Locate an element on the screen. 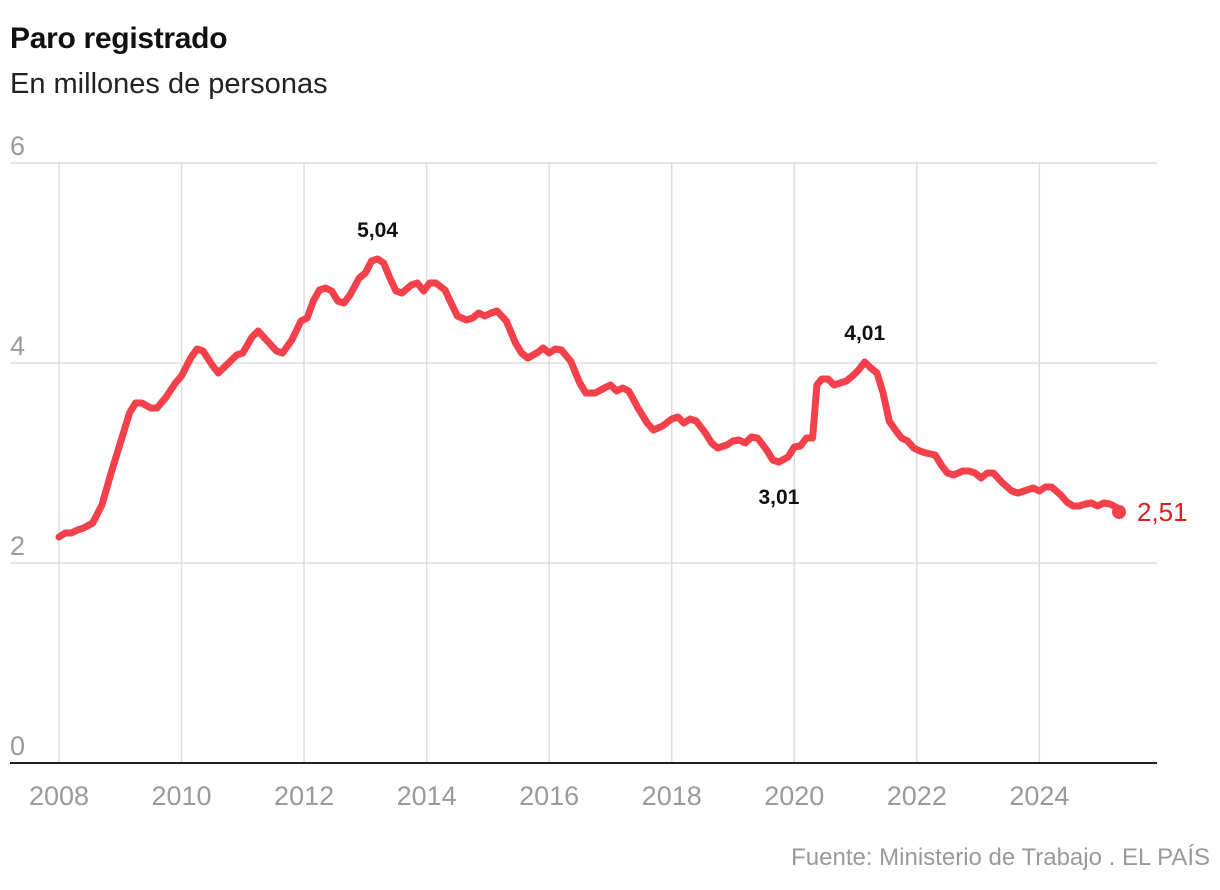 Image resolution: width=1220 pixels, height=890 pixels. chart-subtitle: En millones de personas is located at coordinates (169, 84).